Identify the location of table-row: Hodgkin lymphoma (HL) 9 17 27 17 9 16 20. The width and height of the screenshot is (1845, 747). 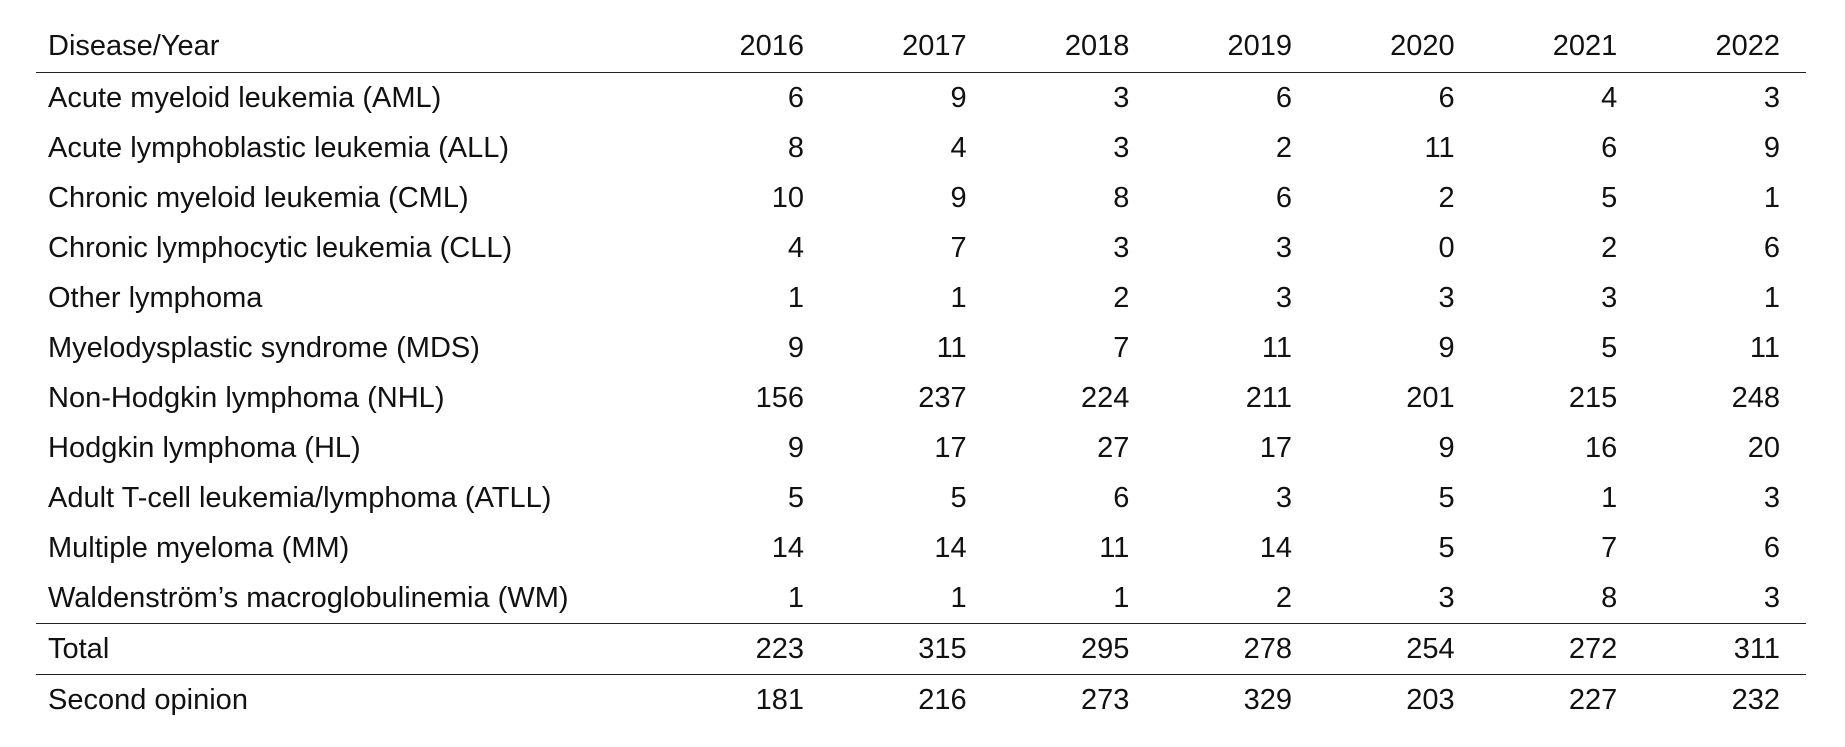
(921, 448).